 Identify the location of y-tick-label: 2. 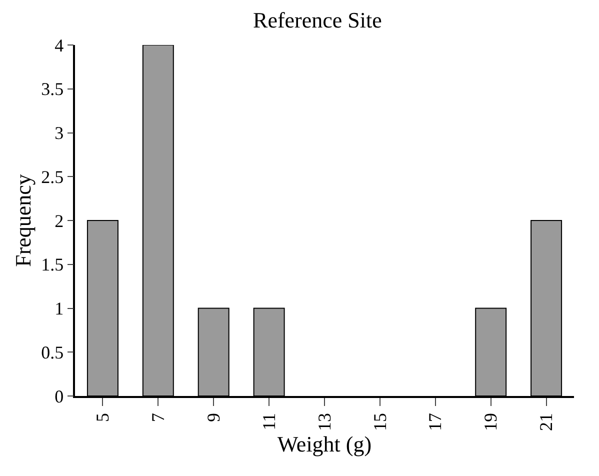
(59, 220).